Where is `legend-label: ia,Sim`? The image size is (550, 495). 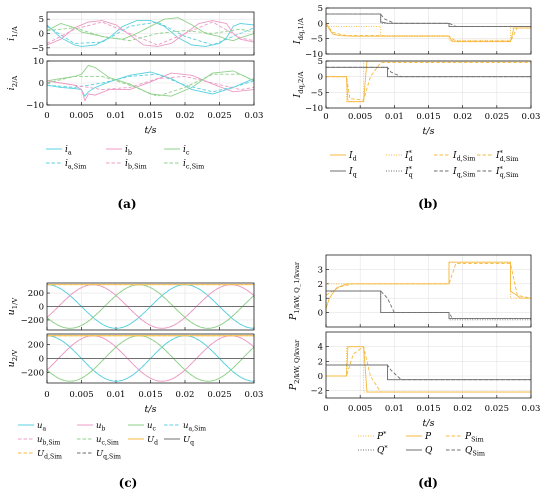
legend-label: ia,Sim is located at coordinates (75, 165).